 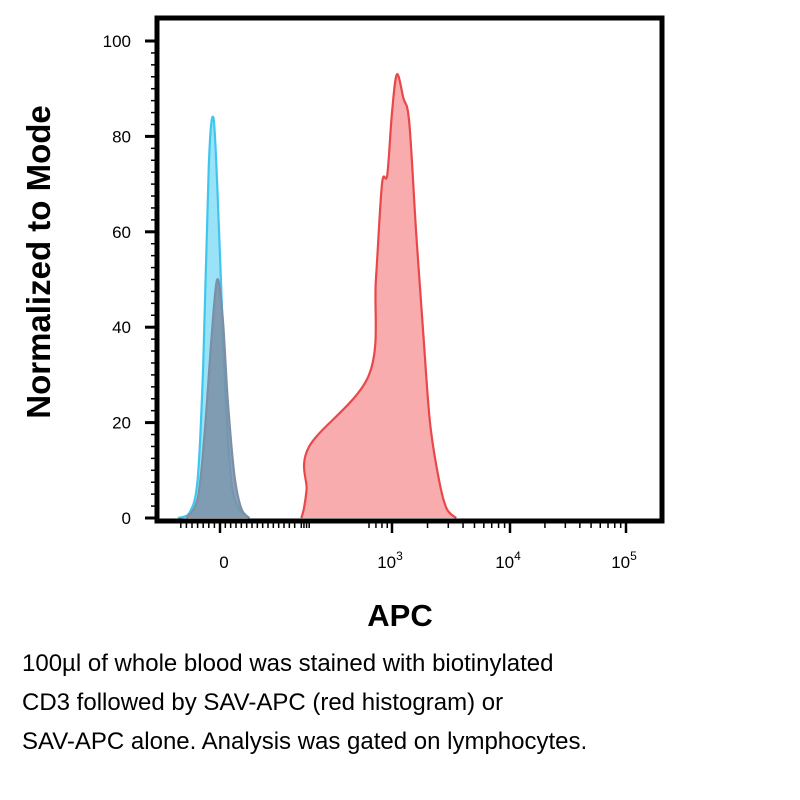 What do you see at coordinates (121, 136) in the screenshot?
I see `y-tick-label: 80` at bounding box center [121, 136].